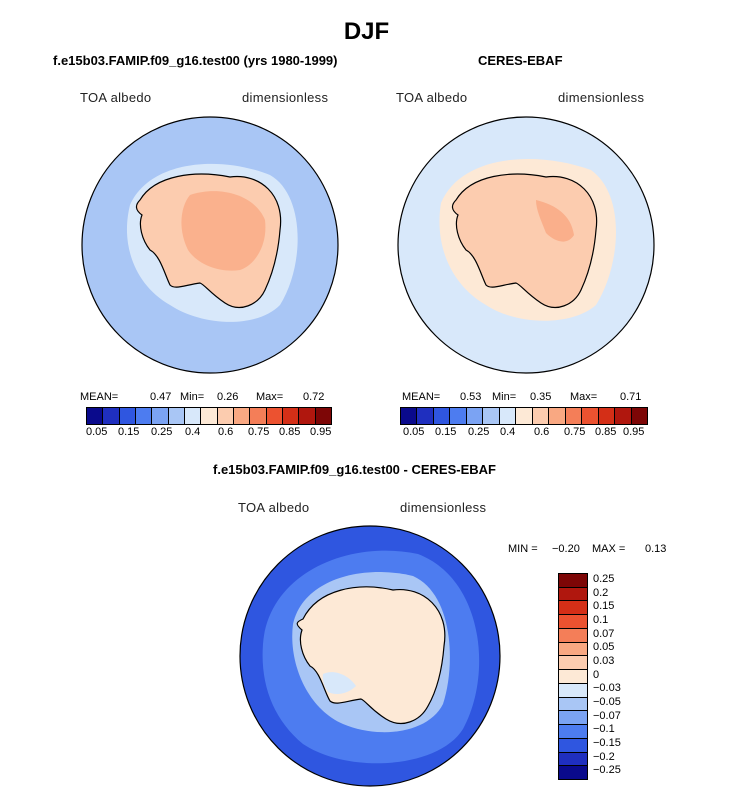  Describe the element at coordinates (604, 633) in the screenshot. I see `diff-colorbar-tick: 0.07` at that location.